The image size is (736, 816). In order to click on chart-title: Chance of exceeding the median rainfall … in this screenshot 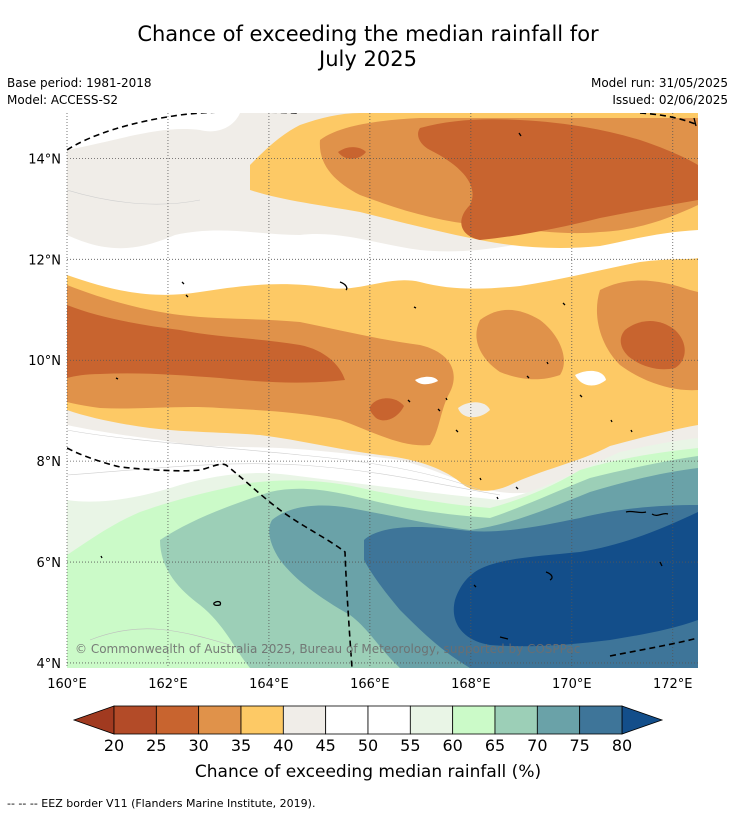, I will do `click(368, 47)`.